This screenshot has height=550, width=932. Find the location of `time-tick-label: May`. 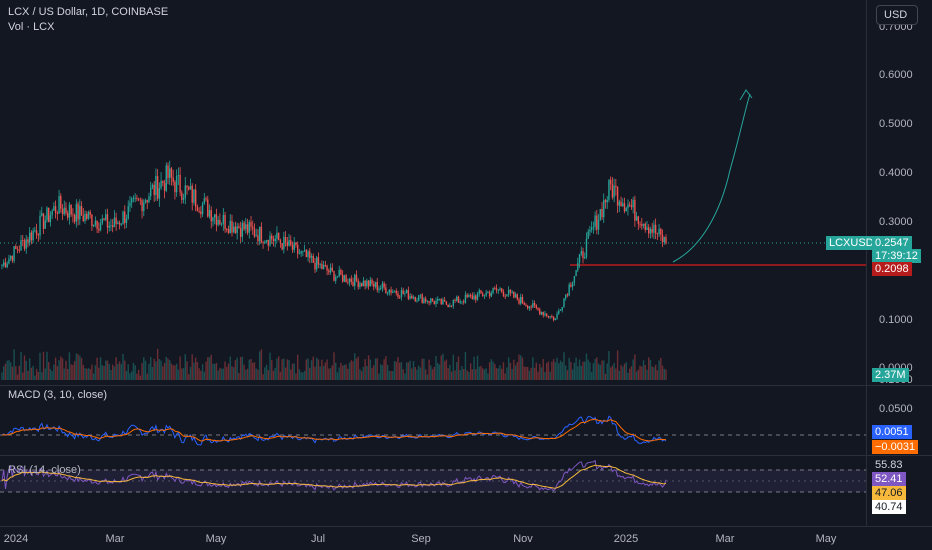

time-tick-label: May is located at coordinates (216, 539).